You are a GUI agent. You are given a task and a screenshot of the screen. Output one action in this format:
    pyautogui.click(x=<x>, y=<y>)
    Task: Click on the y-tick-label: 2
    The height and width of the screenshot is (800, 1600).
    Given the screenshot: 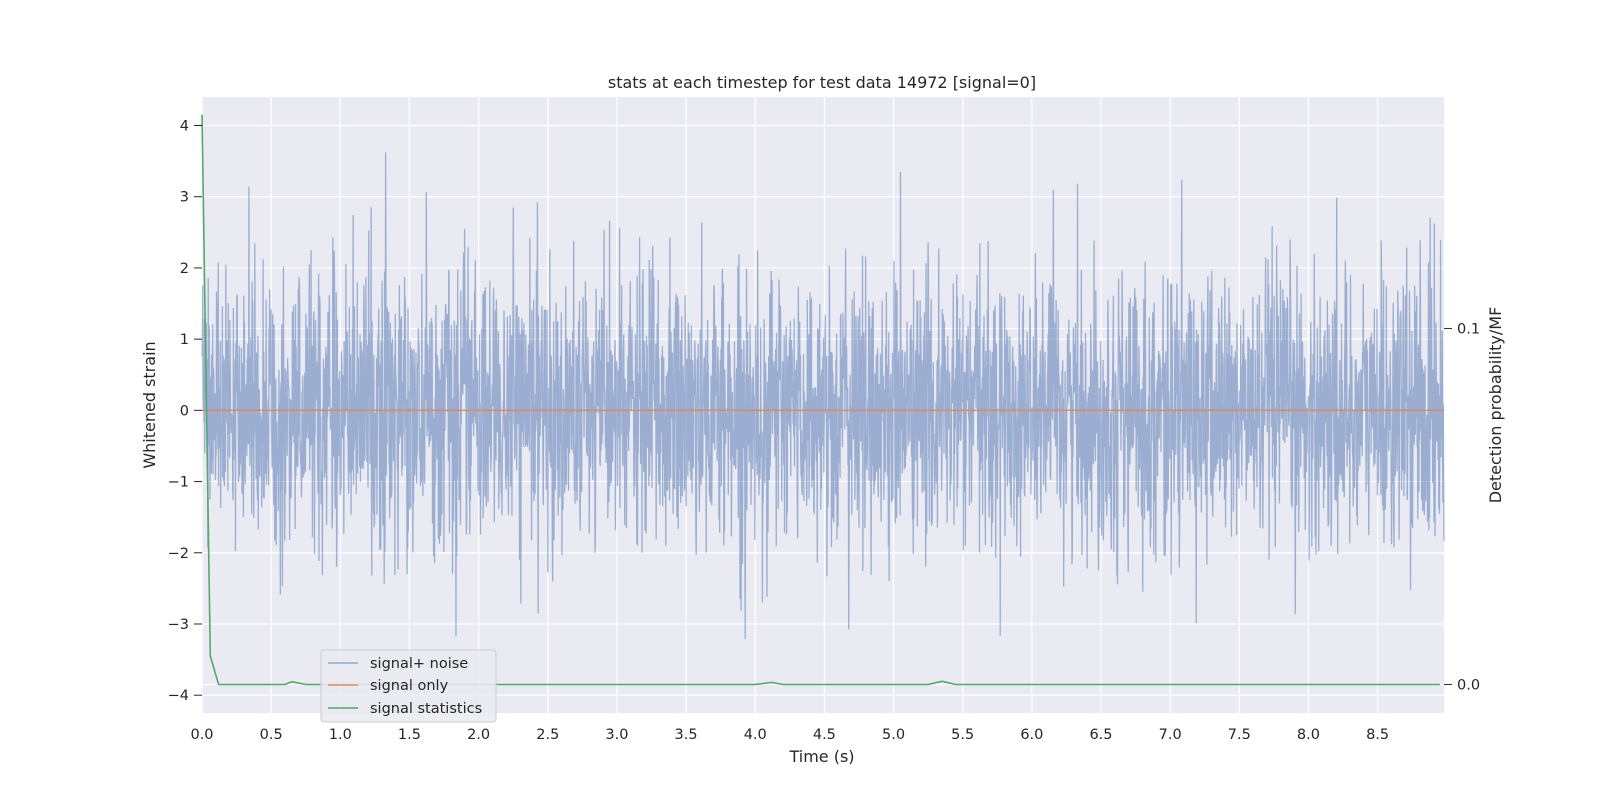 What is the action you would take?
    pyautogui.click(x=184, y=269)
    